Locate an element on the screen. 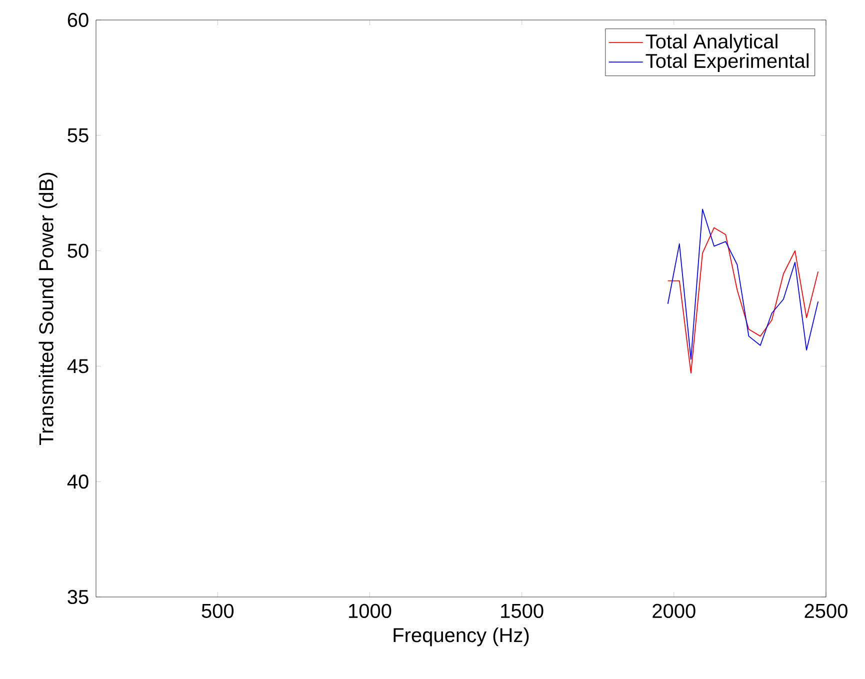  x-tick-label: 500 is located at coordinates (218, 611).